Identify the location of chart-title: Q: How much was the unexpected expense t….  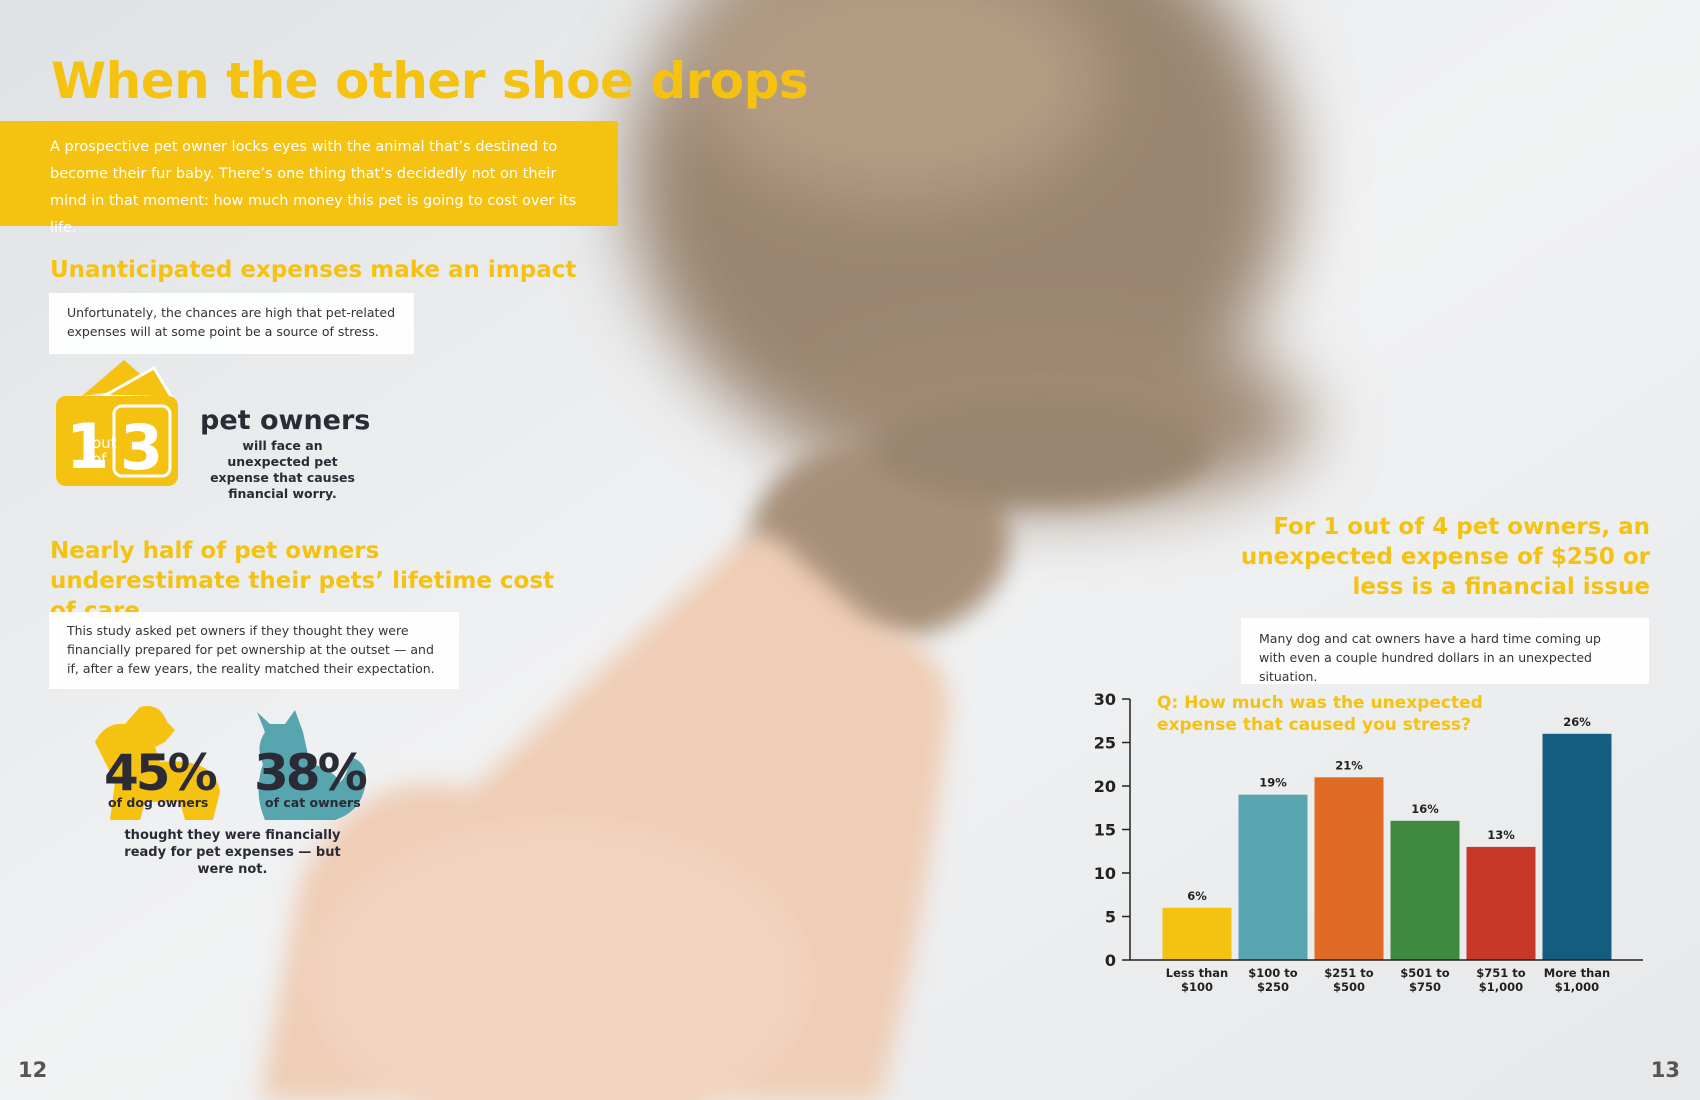
(1320, 714).